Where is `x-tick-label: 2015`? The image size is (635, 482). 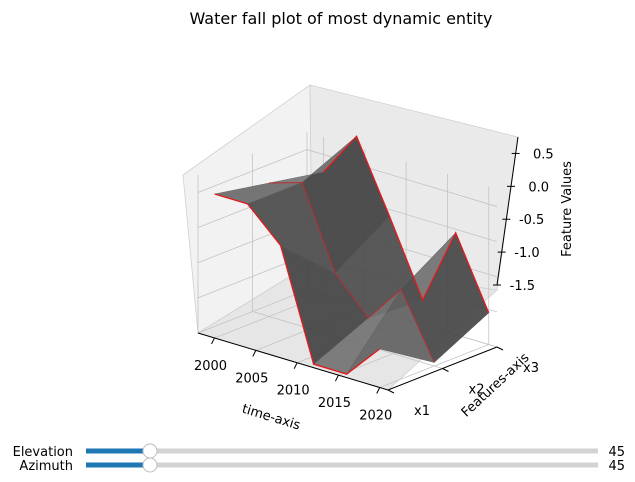 x-tick-label: 2015 is located at coordinates (334, 403).